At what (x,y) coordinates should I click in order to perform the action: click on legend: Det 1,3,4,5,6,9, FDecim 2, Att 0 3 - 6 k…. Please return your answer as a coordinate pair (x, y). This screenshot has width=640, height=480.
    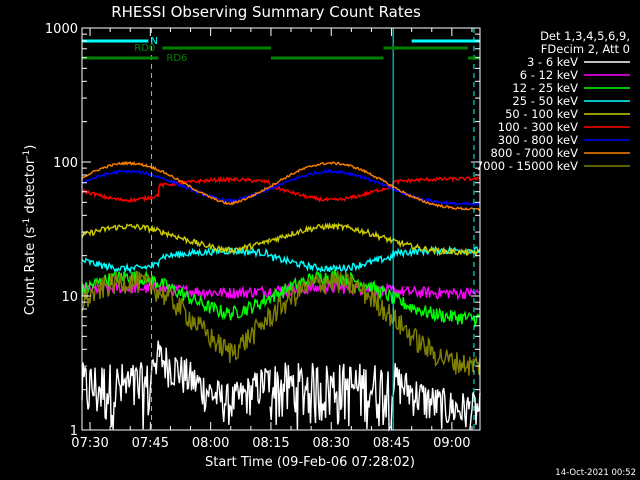
    Looking at the image, I should click on (553, 101).